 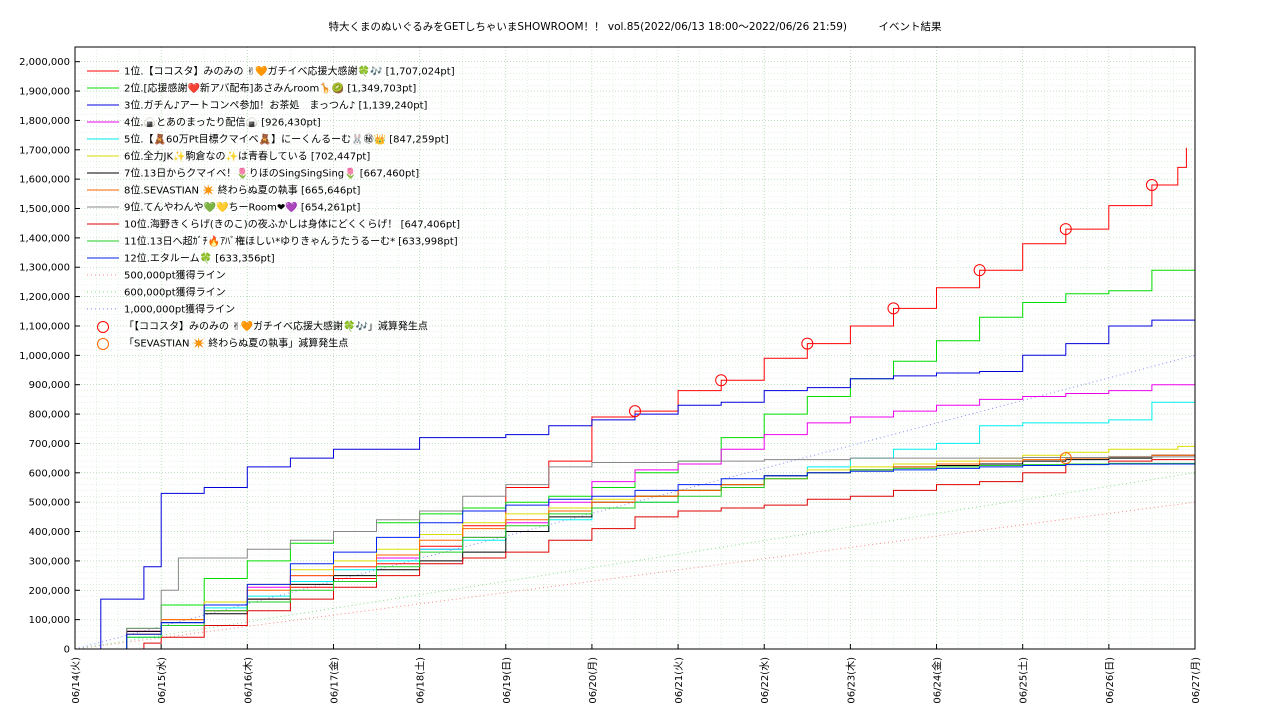 I want to click on y-tick-label: 2,000,000, so click(x=44, y=62).